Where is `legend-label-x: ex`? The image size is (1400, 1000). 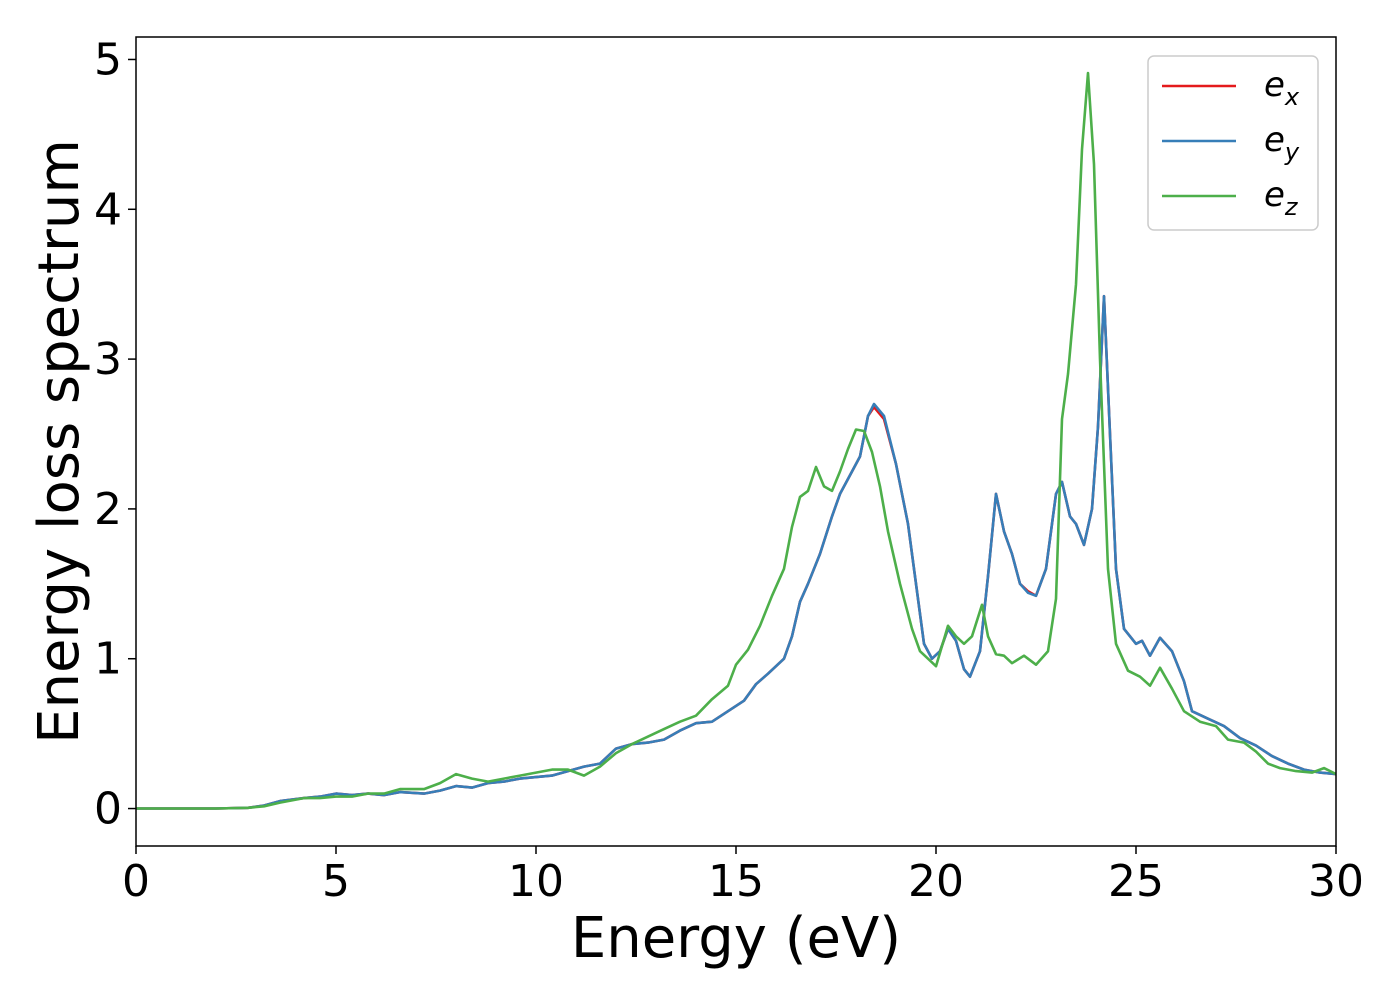 legend-label-x: ex is located at coordinates (1282, 88).